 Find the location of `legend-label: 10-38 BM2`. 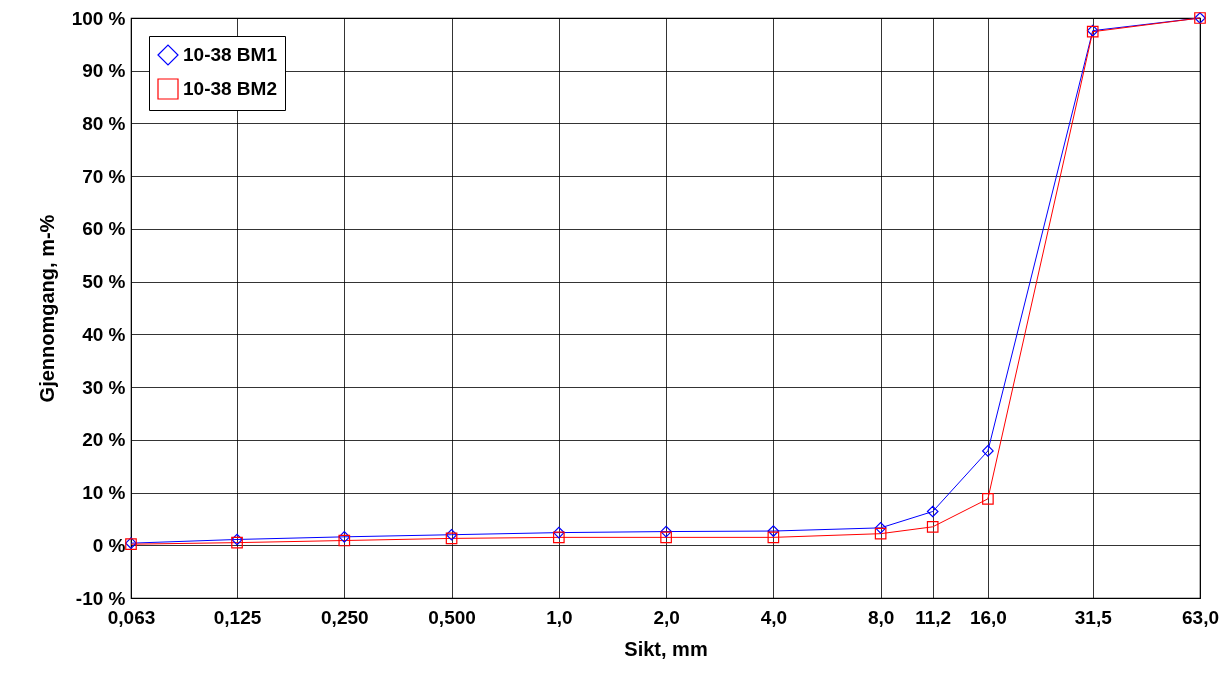

legend-label: 10-38 BM2 is located at coordinates (230, 88).